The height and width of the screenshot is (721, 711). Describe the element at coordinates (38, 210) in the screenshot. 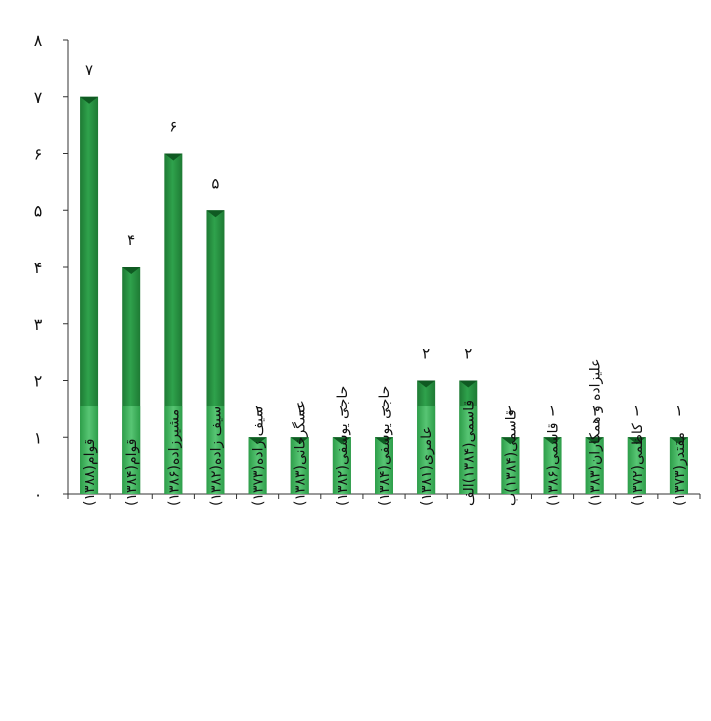

I see `y-tick-label: ۵` at that location.